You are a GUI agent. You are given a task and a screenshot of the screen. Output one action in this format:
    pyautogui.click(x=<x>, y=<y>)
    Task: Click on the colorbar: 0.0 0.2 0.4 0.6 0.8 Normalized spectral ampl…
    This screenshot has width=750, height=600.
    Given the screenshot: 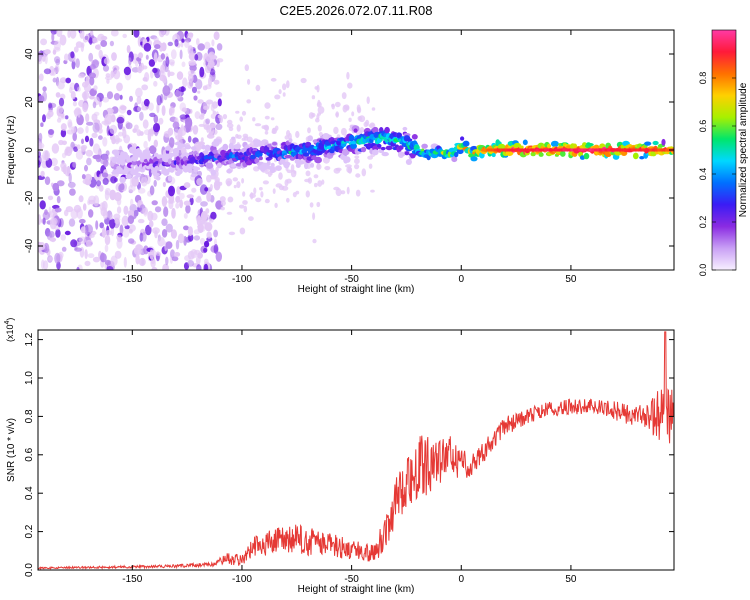 What is the action you would take?
    pyautogui.click(x=723, y=152)
    